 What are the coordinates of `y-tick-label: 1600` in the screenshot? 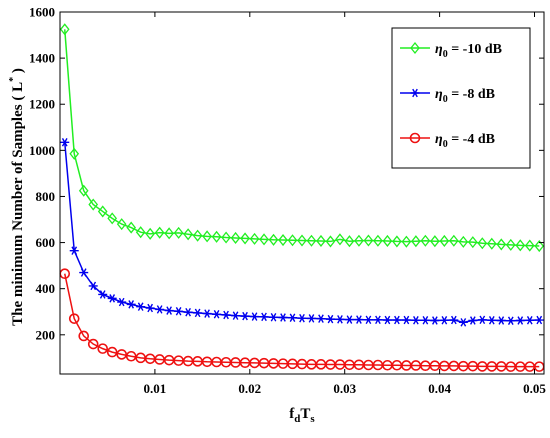 It's located at (42, 12).